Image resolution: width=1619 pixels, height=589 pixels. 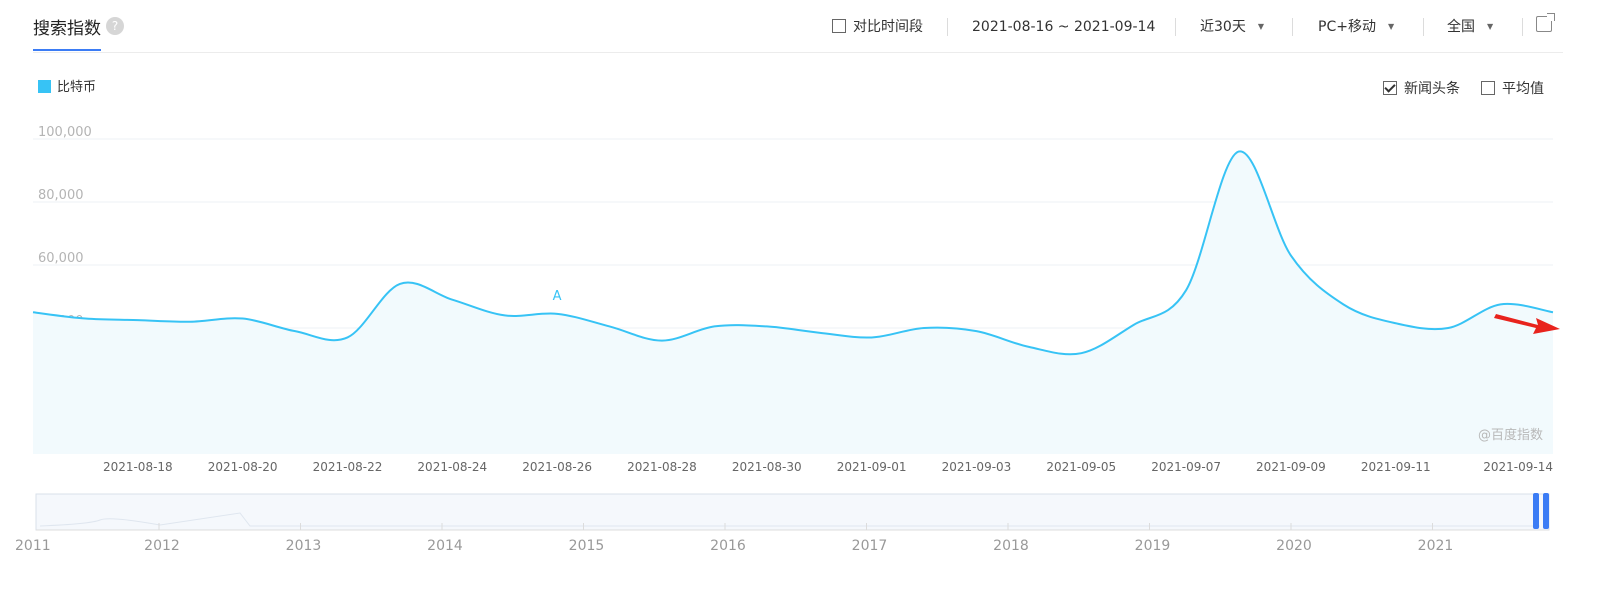 I want to click on x-tick-label: 2021-08-26, so click(x=557, y=467).